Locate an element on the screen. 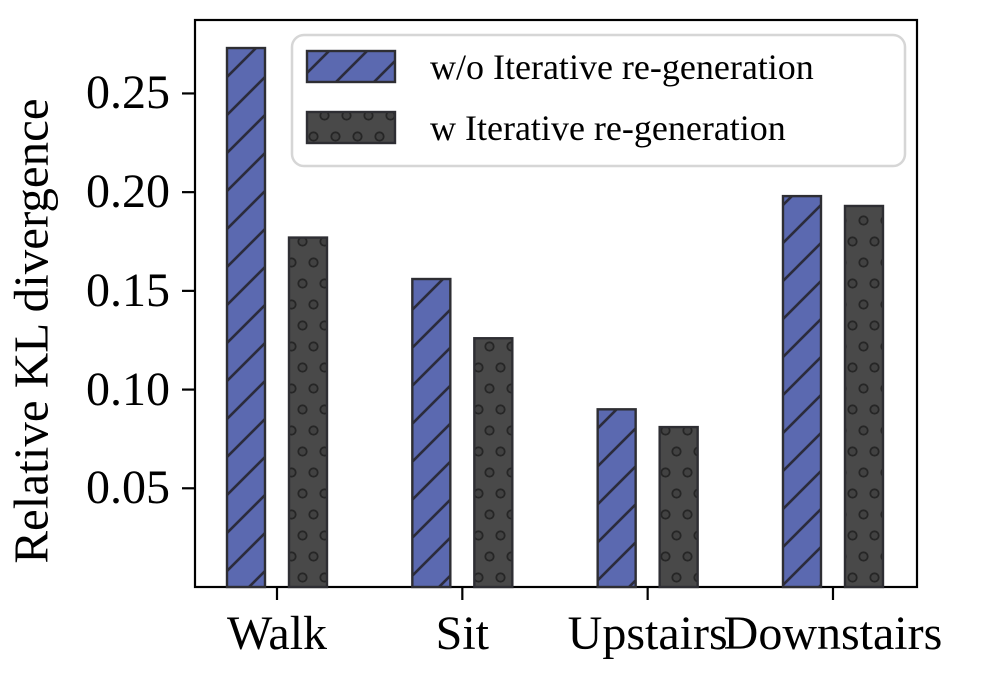  legend-swatch-wo-iterative is located at coordinates (351, 66).